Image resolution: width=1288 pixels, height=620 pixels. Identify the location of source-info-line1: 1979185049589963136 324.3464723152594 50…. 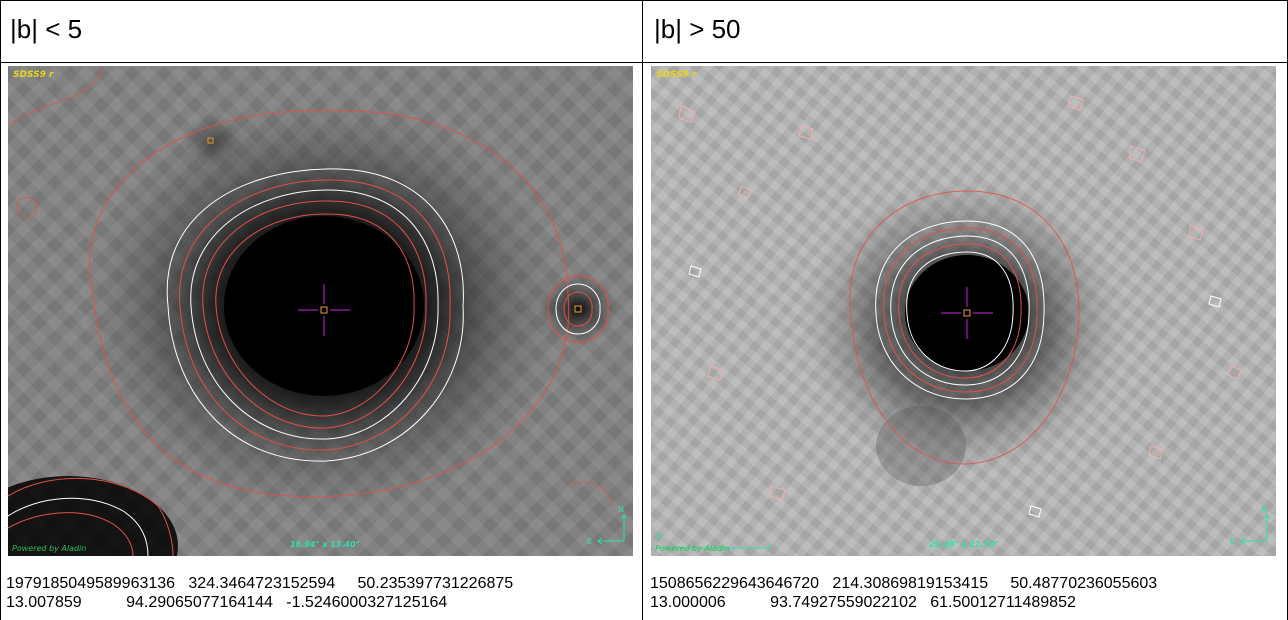
(260, 583).